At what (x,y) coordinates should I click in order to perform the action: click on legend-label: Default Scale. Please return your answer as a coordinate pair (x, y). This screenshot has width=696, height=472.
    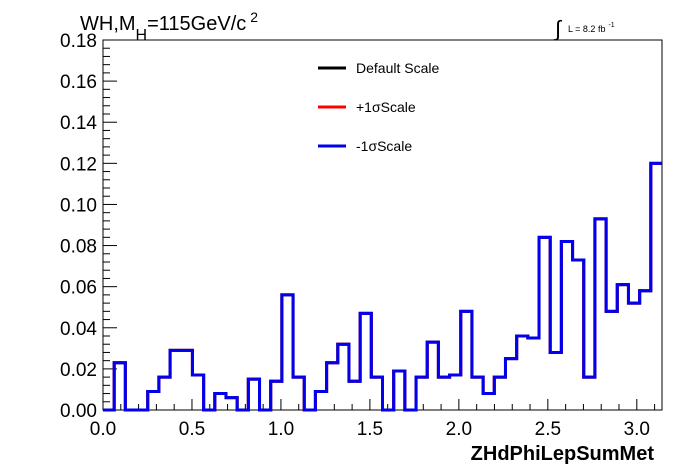
    Looking at the image, I should click on (397, 68).